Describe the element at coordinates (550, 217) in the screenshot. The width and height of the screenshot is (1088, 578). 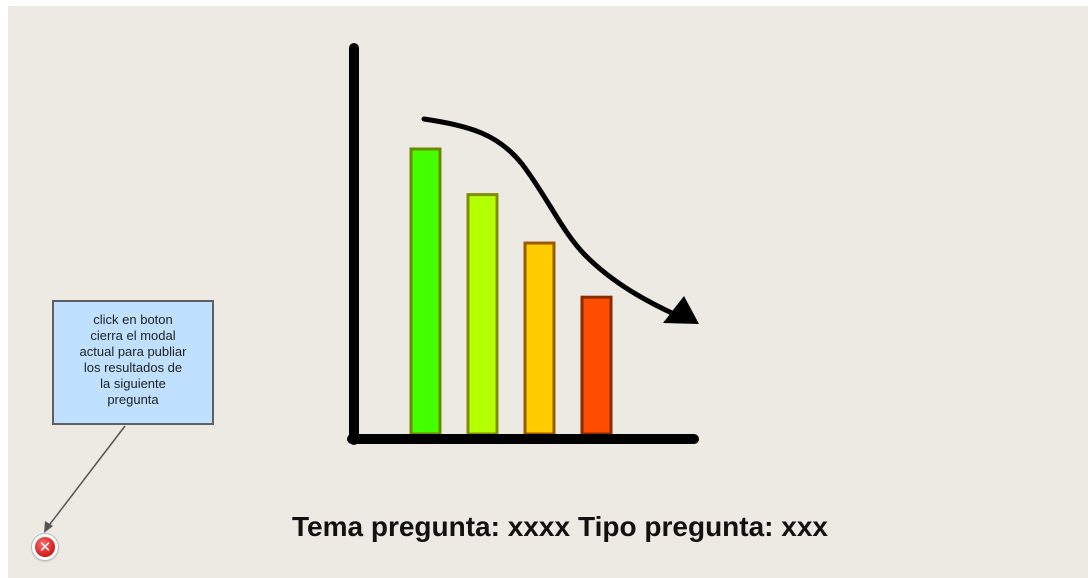
I see `trend-arrow-curve` at that location.